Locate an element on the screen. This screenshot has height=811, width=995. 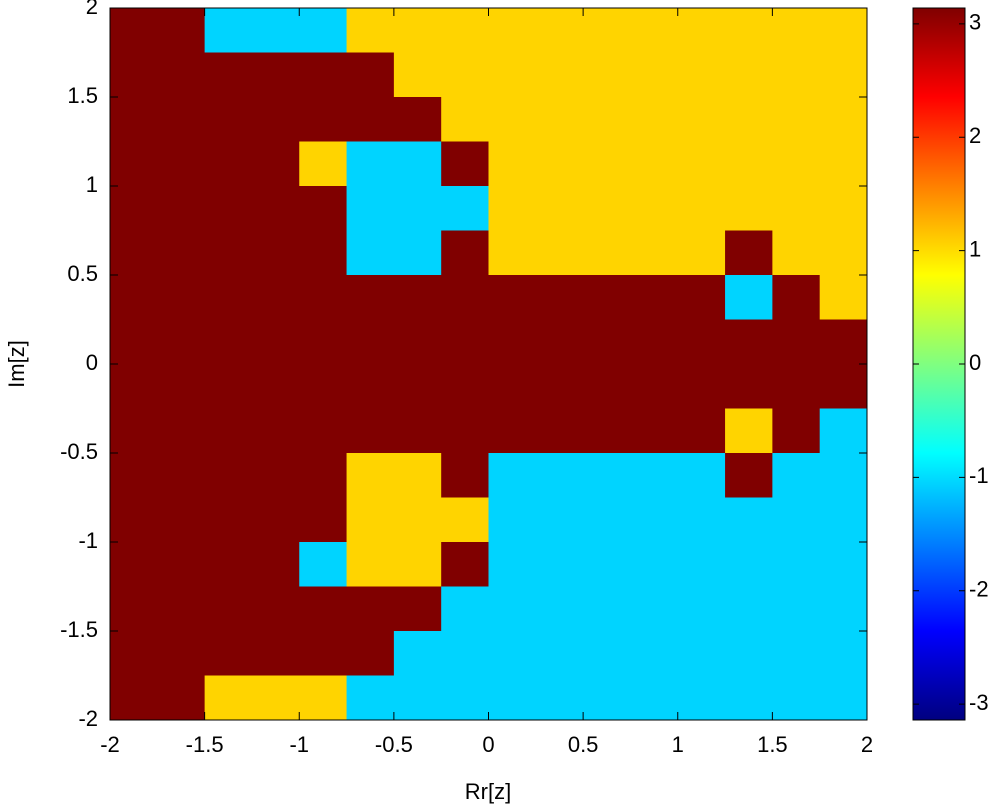
y-tick-label: -1 is located at coordinates (88, 540).